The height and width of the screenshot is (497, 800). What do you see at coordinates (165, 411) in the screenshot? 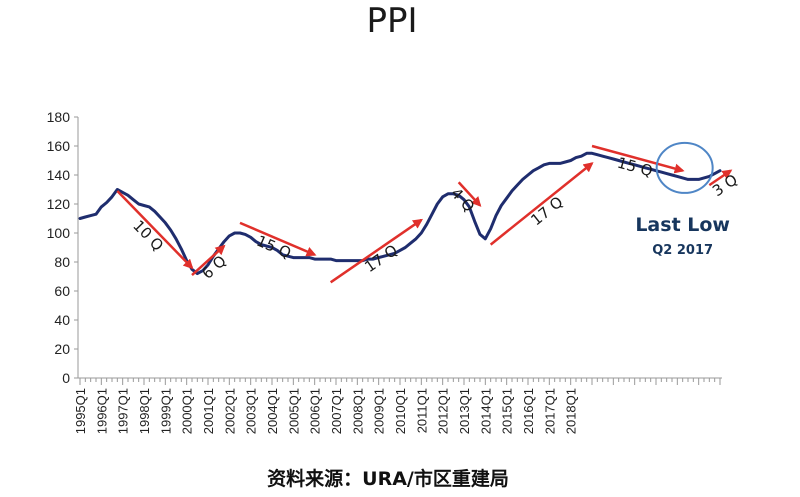
I see `x-tick-label: 1999Q1` at bounding box center [165, 411].